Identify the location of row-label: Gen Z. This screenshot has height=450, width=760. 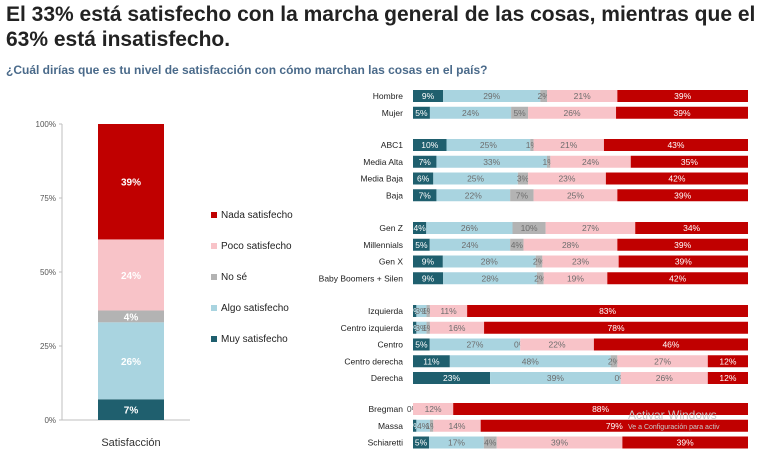
(391, 228).